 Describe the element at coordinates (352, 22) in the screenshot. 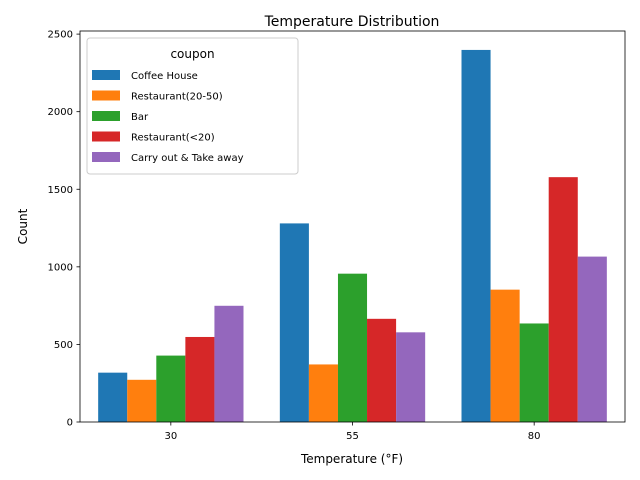

I see `chart-title: Temperature Distribution` at that location.